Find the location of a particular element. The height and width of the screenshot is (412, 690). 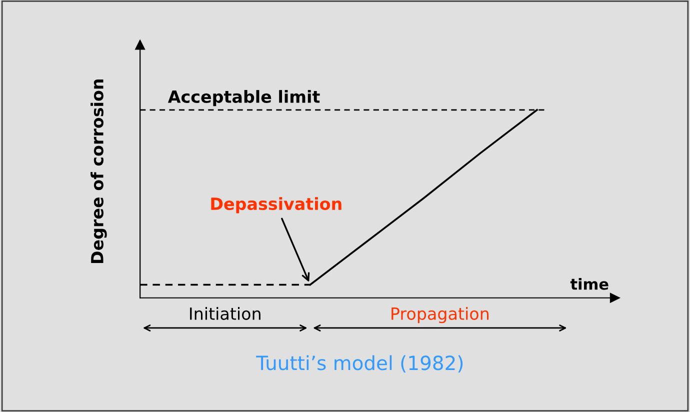

text: Initiation is located at coordinates (225, 313).